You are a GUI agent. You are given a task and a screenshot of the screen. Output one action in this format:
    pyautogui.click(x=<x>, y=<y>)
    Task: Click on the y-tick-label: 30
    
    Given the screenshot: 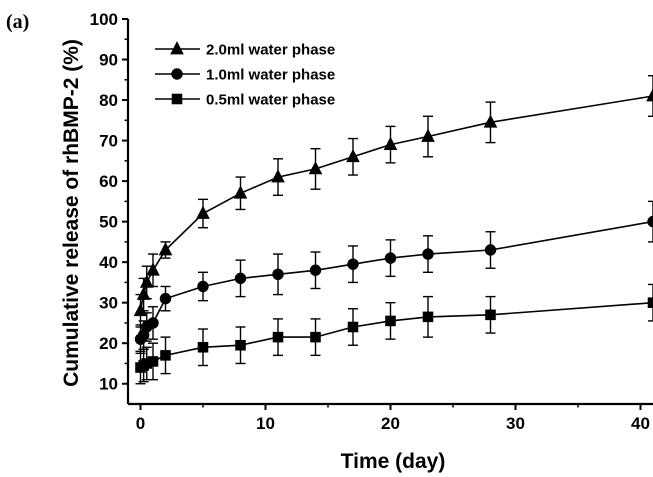 What is the action you would take?
    pyautogui.click(x=108, y=303)
    